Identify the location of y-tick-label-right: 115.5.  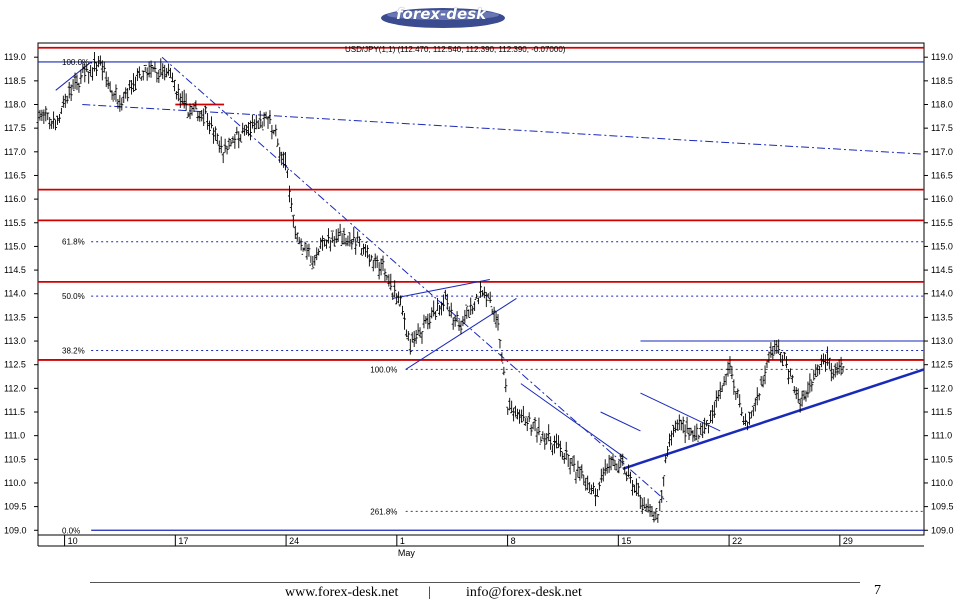
(942, 223).